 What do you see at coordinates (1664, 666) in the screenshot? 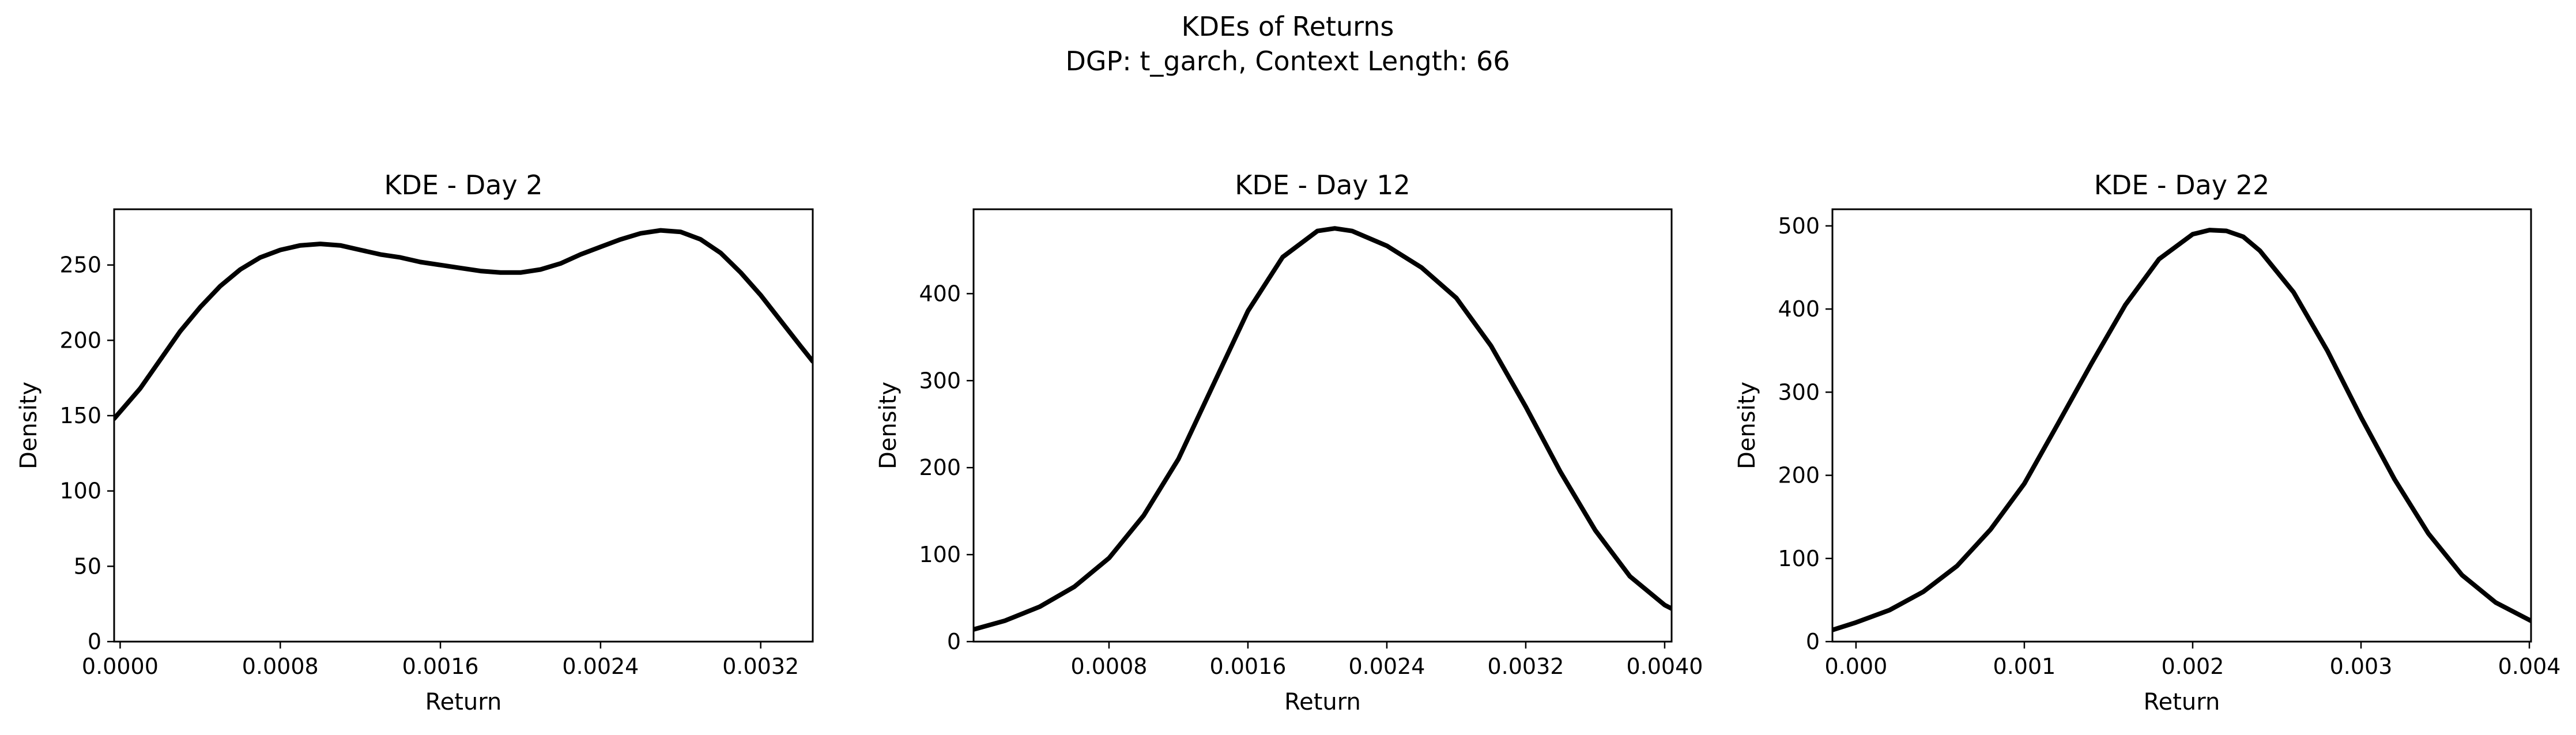
I see `x-tick-label-day-12: 0.0040` at bounding box center [1664, 666].